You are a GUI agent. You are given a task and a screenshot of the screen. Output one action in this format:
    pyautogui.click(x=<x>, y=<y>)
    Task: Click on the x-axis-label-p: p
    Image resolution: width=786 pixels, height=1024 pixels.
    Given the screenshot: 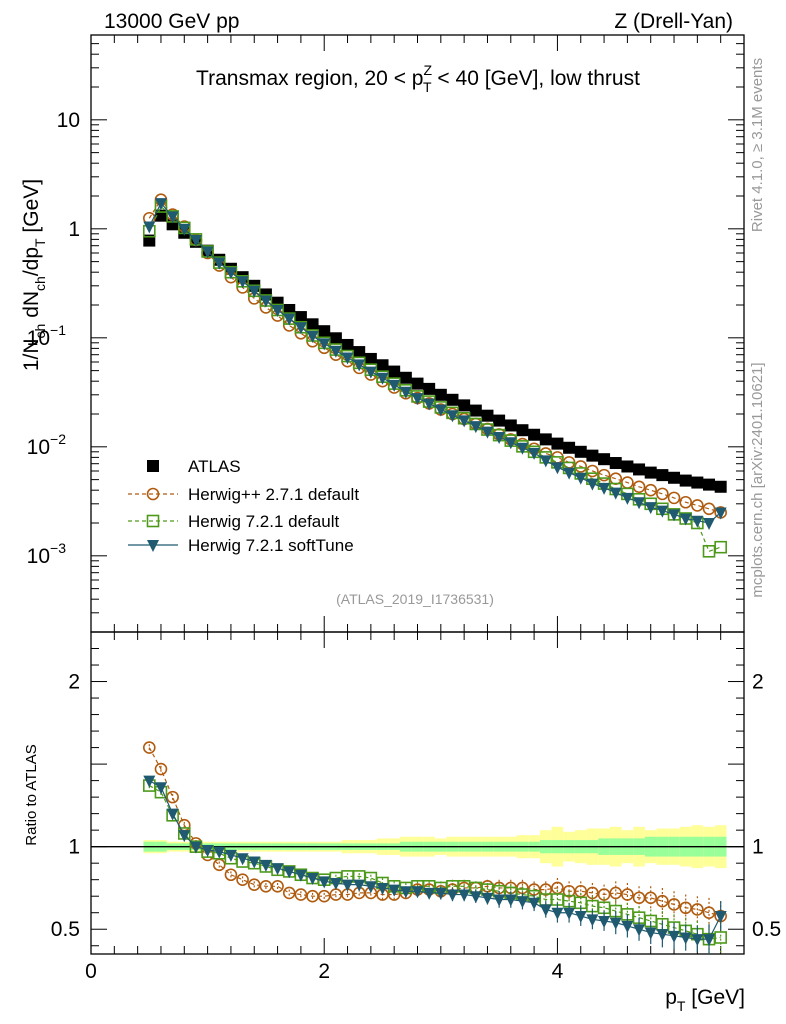 What is the action you would take?
    pyautogui.click(x=671, y=997)
    